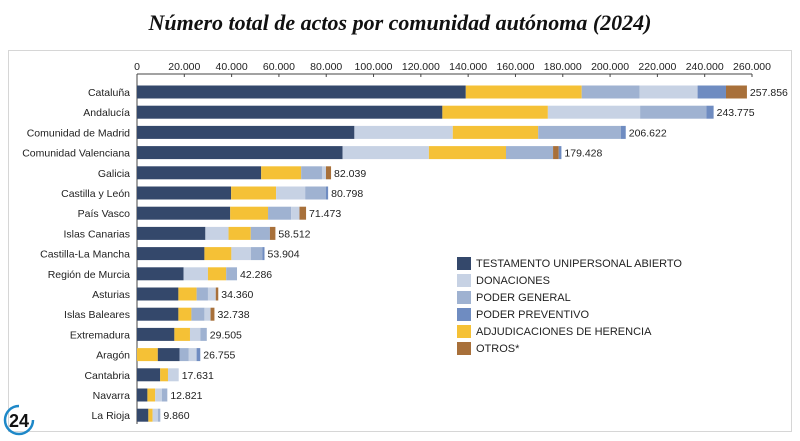 This screenshot has width=800, height=441. What do you see at coordinates (498, 348) in the screenshot?
I see `legend-label: OTROS*` at bounding box center [498, 348].